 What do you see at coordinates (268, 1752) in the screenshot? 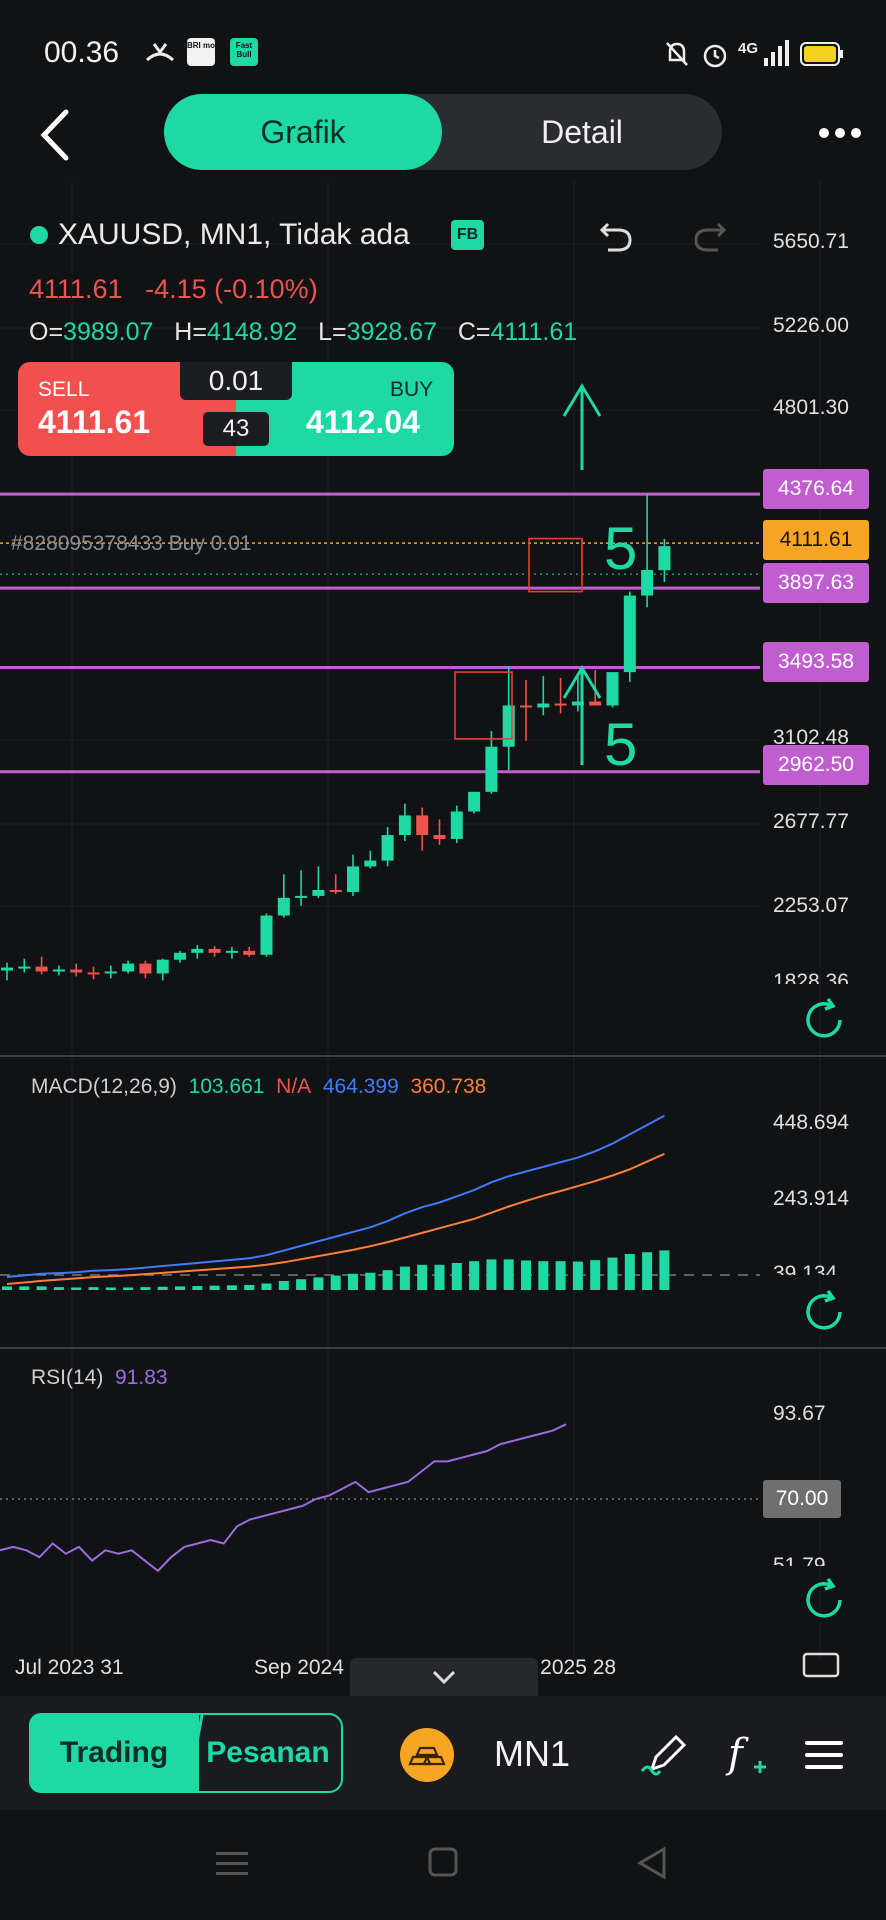
I see `orders-mode-button: Pesanan` at bounding box center [268, 1752].